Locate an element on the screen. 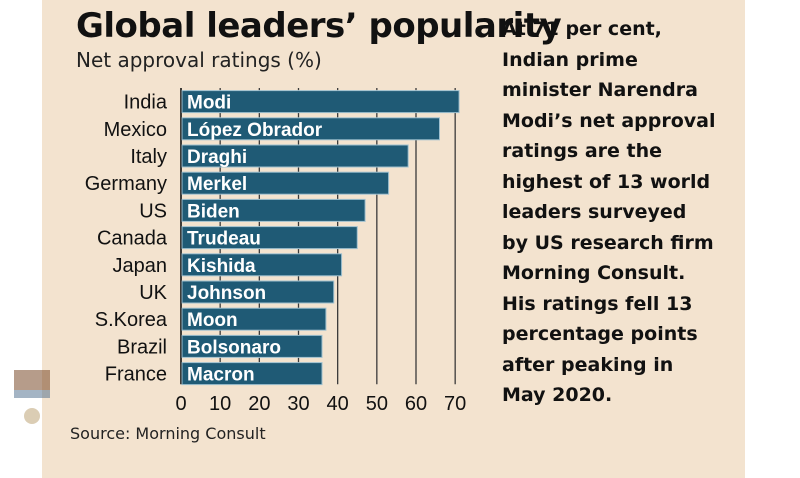  bar-leader-label: Moon is located at coordinates (212, 320).